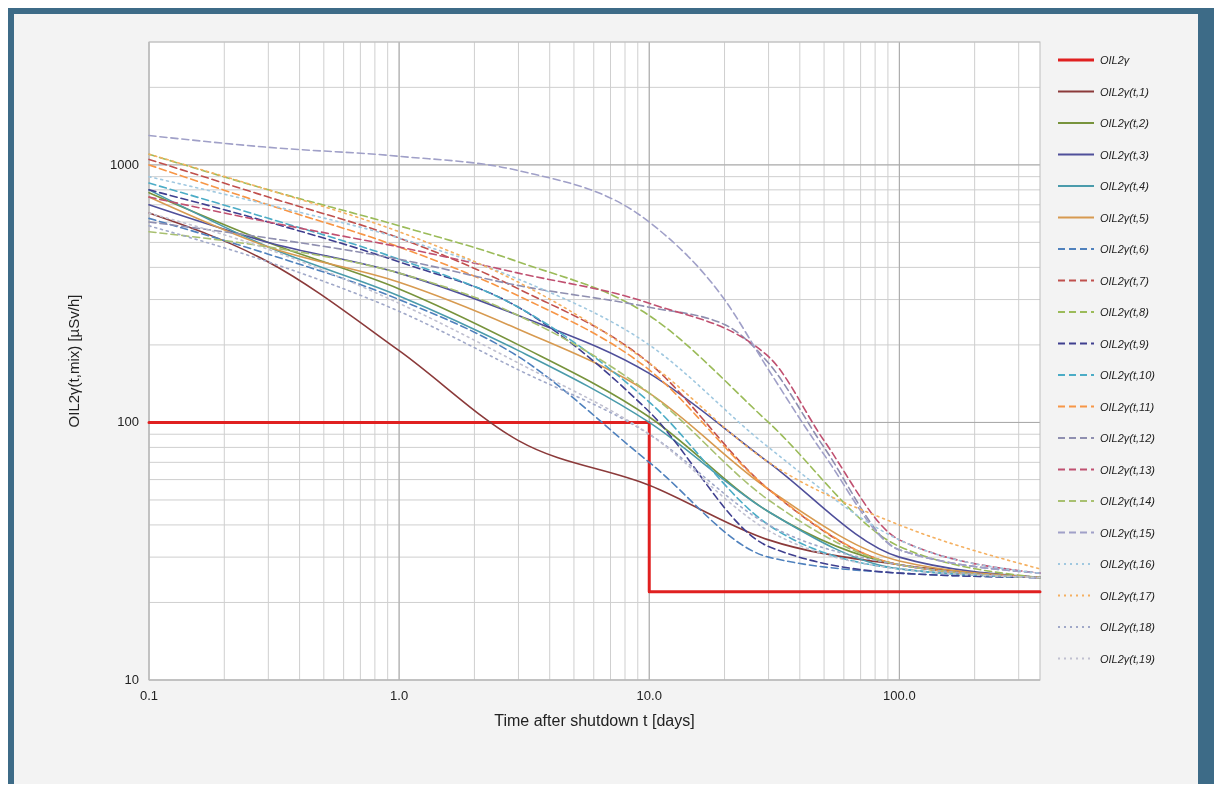 The height and width of the screenshot is (792, 1222). I want to click on x-tick-label: 0.1, so click(149, 695).